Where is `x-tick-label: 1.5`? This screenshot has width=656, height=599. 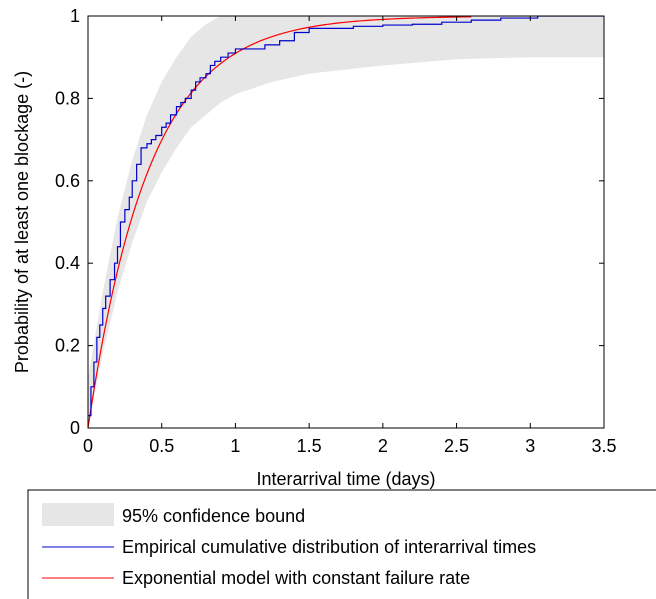 x-tick-label: 1.5 is located at coordinates (309, 446).